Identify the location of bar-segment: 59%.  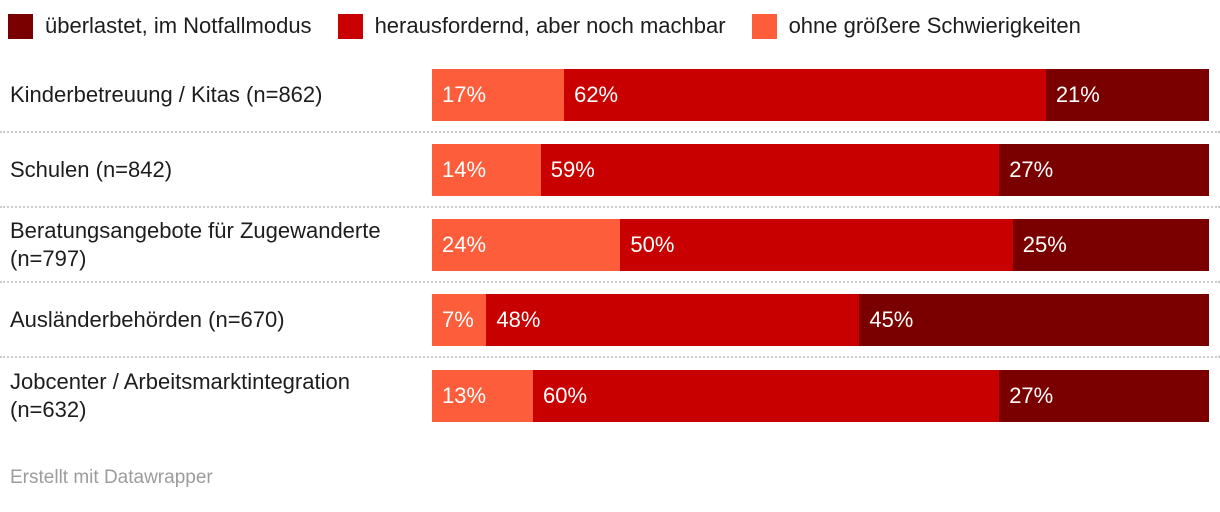
(770, 169).